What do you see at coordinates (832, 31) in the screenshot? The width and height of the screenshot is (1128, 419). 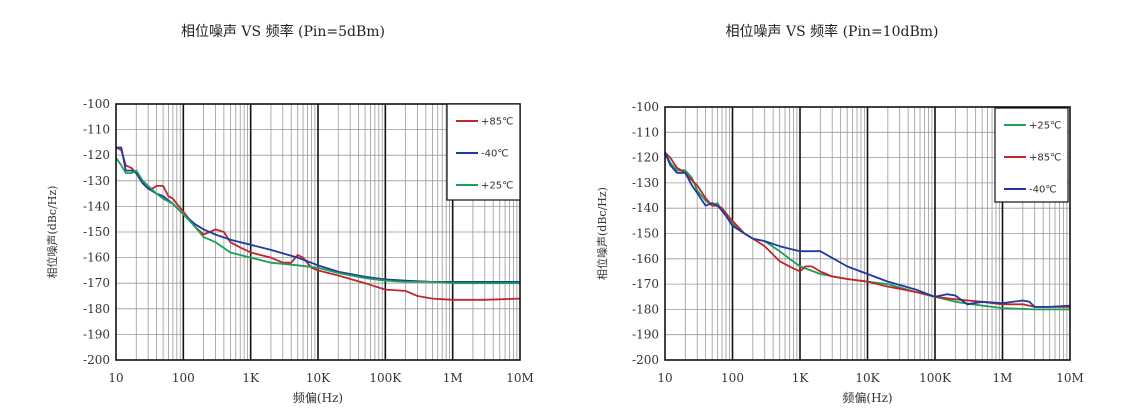 I see `chart-title: 相位噪声 VS 频率 (Pin=10dBm)` at bounding box center [832, 31].